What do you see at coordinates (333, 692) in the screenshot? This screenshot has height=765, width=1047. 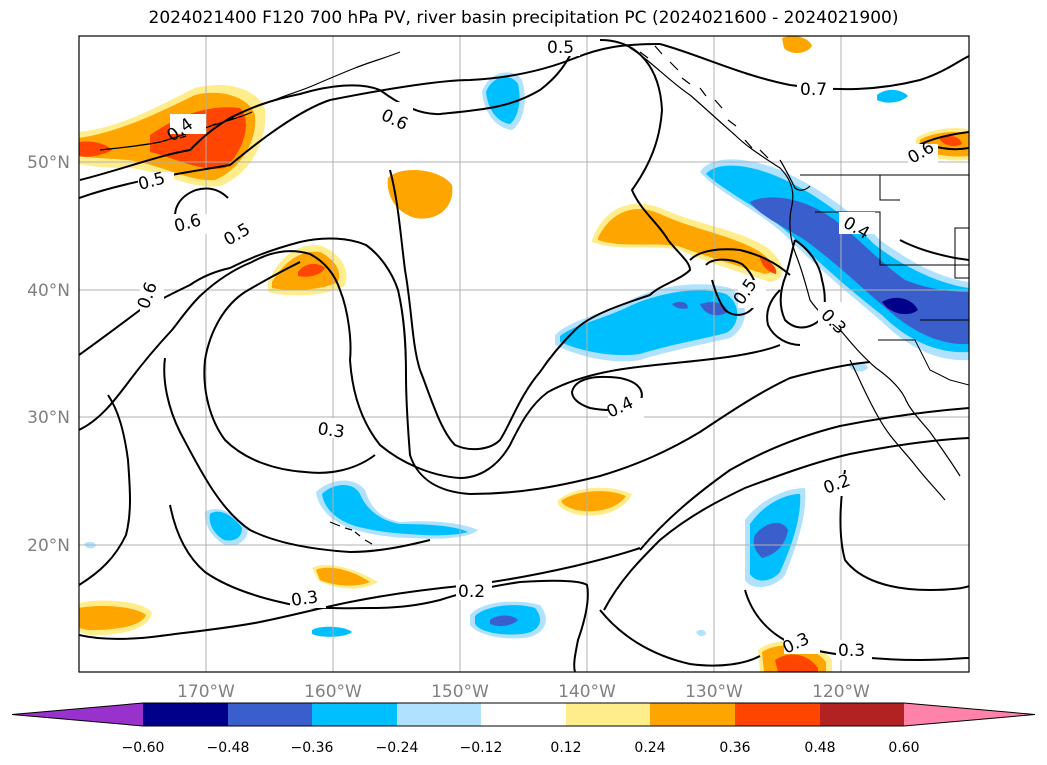 I see `lon-tick-label: 160°W` at bounding box center [333, 692].